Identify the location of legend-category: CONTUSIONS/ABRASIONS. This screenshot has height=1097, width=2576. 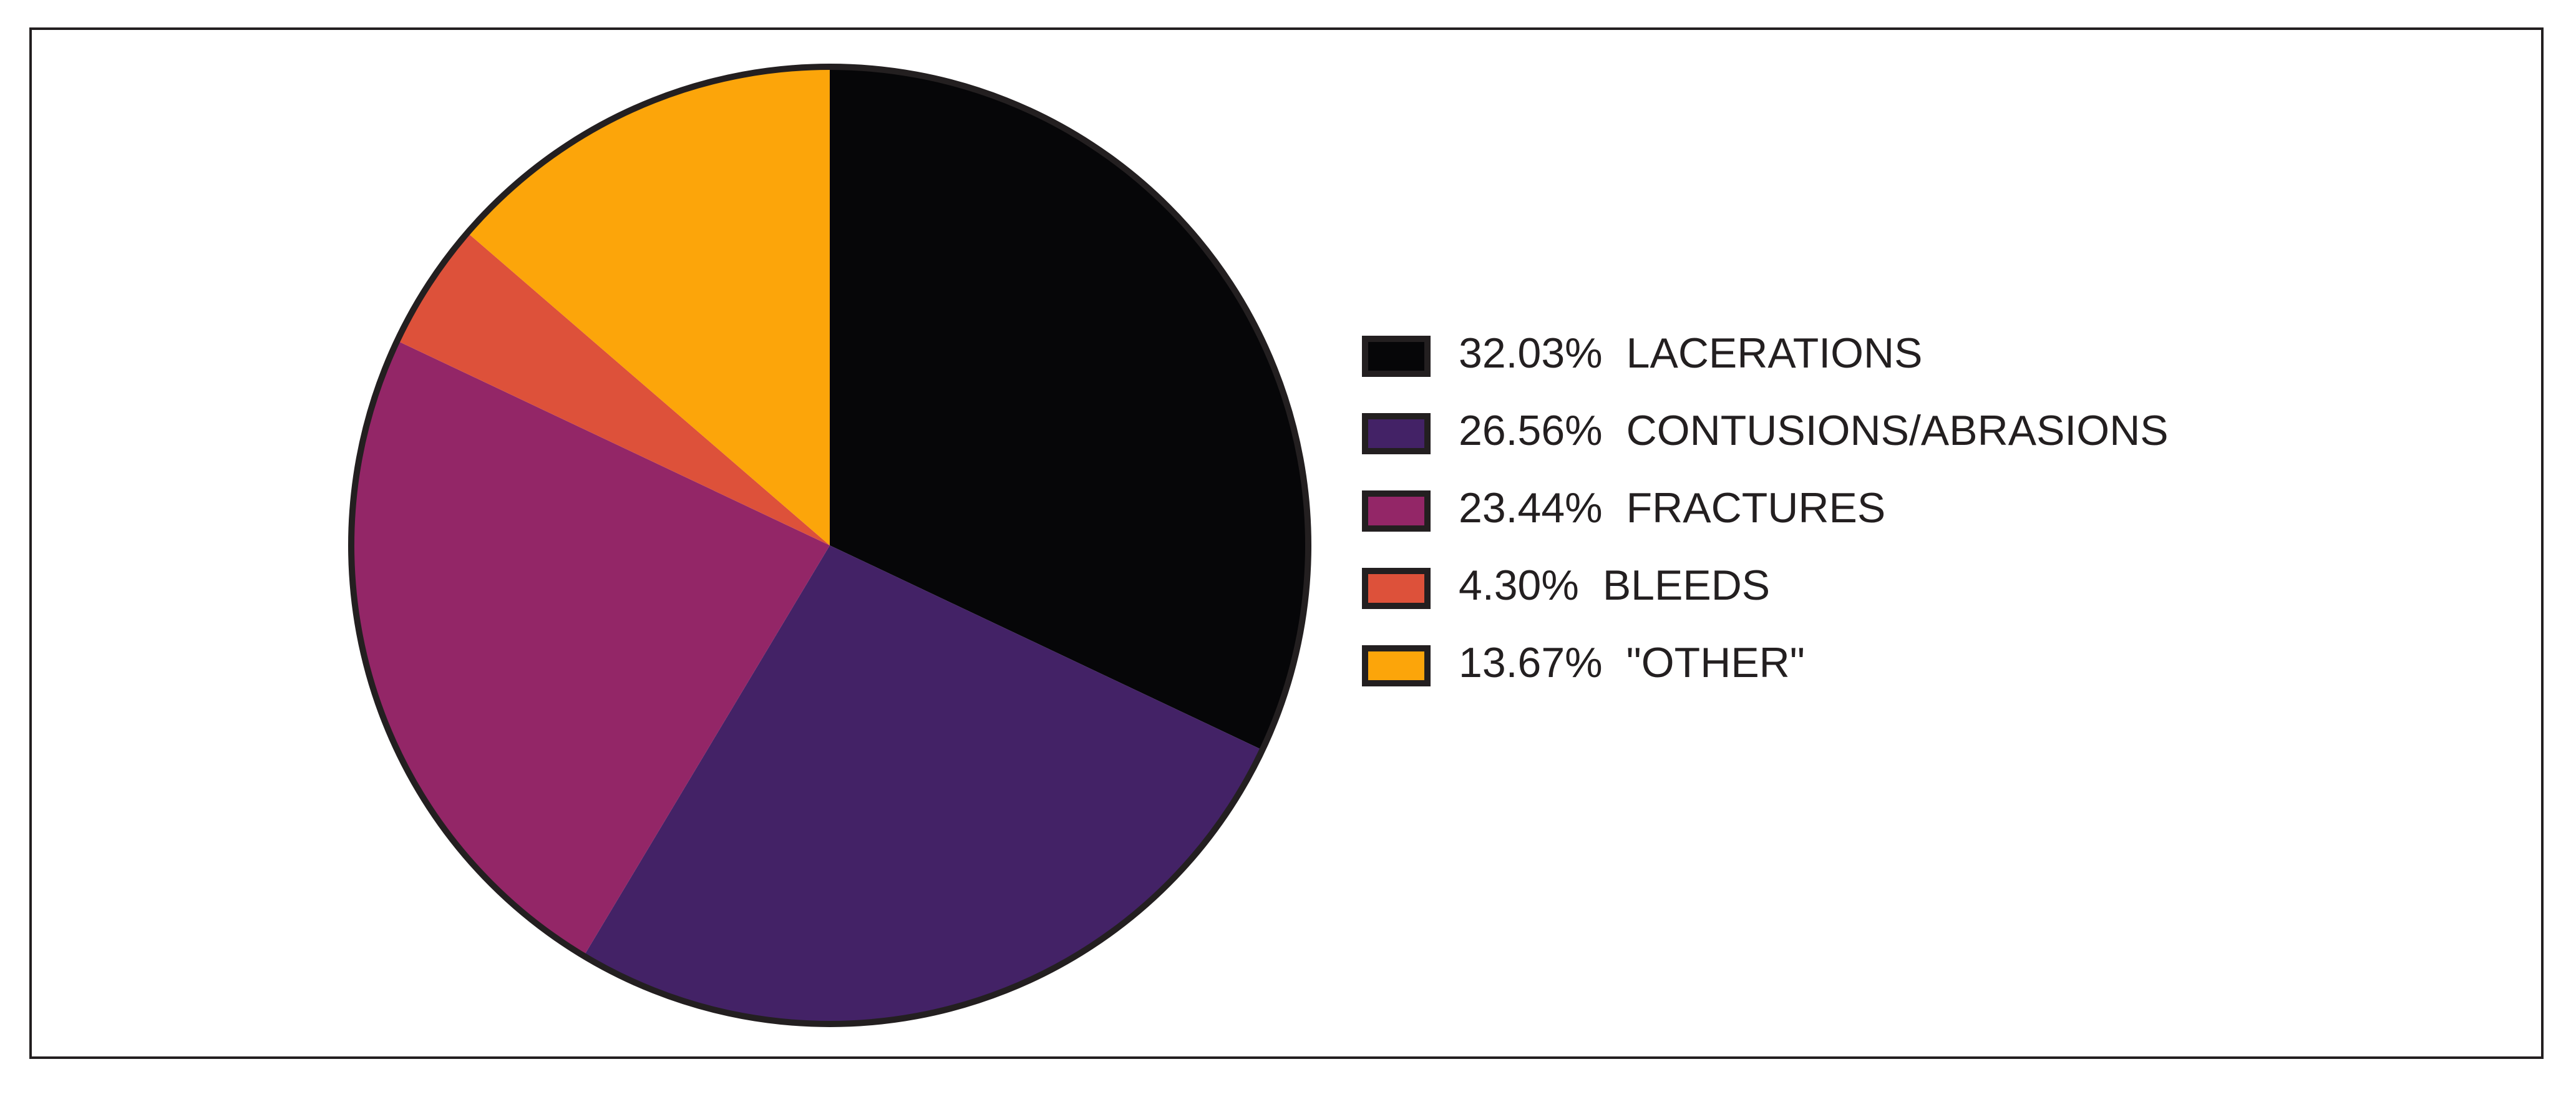
(1898, 430).